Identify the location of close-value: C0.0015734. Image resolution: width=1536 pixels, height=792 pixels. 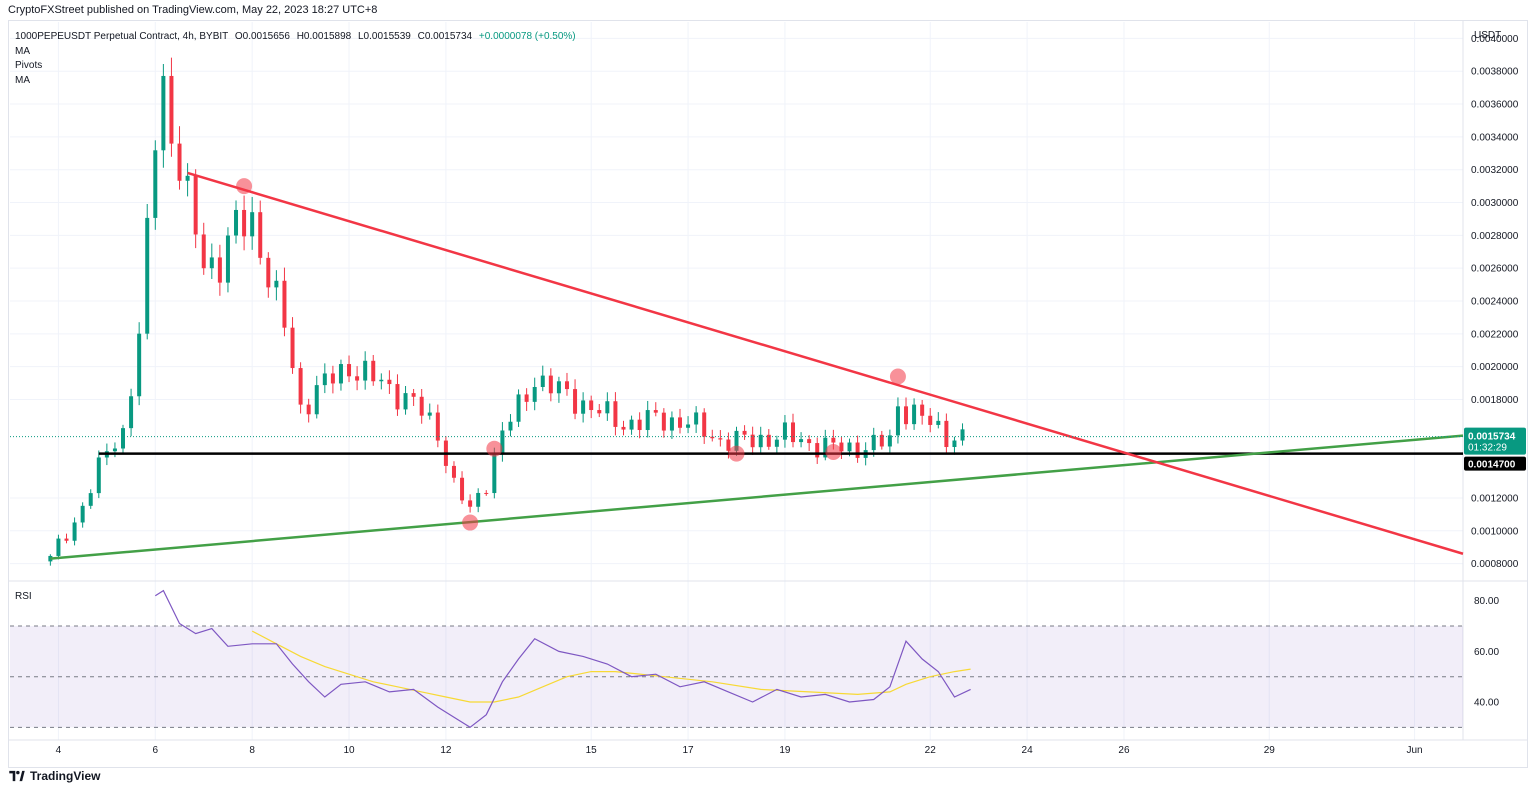
(445, 36).